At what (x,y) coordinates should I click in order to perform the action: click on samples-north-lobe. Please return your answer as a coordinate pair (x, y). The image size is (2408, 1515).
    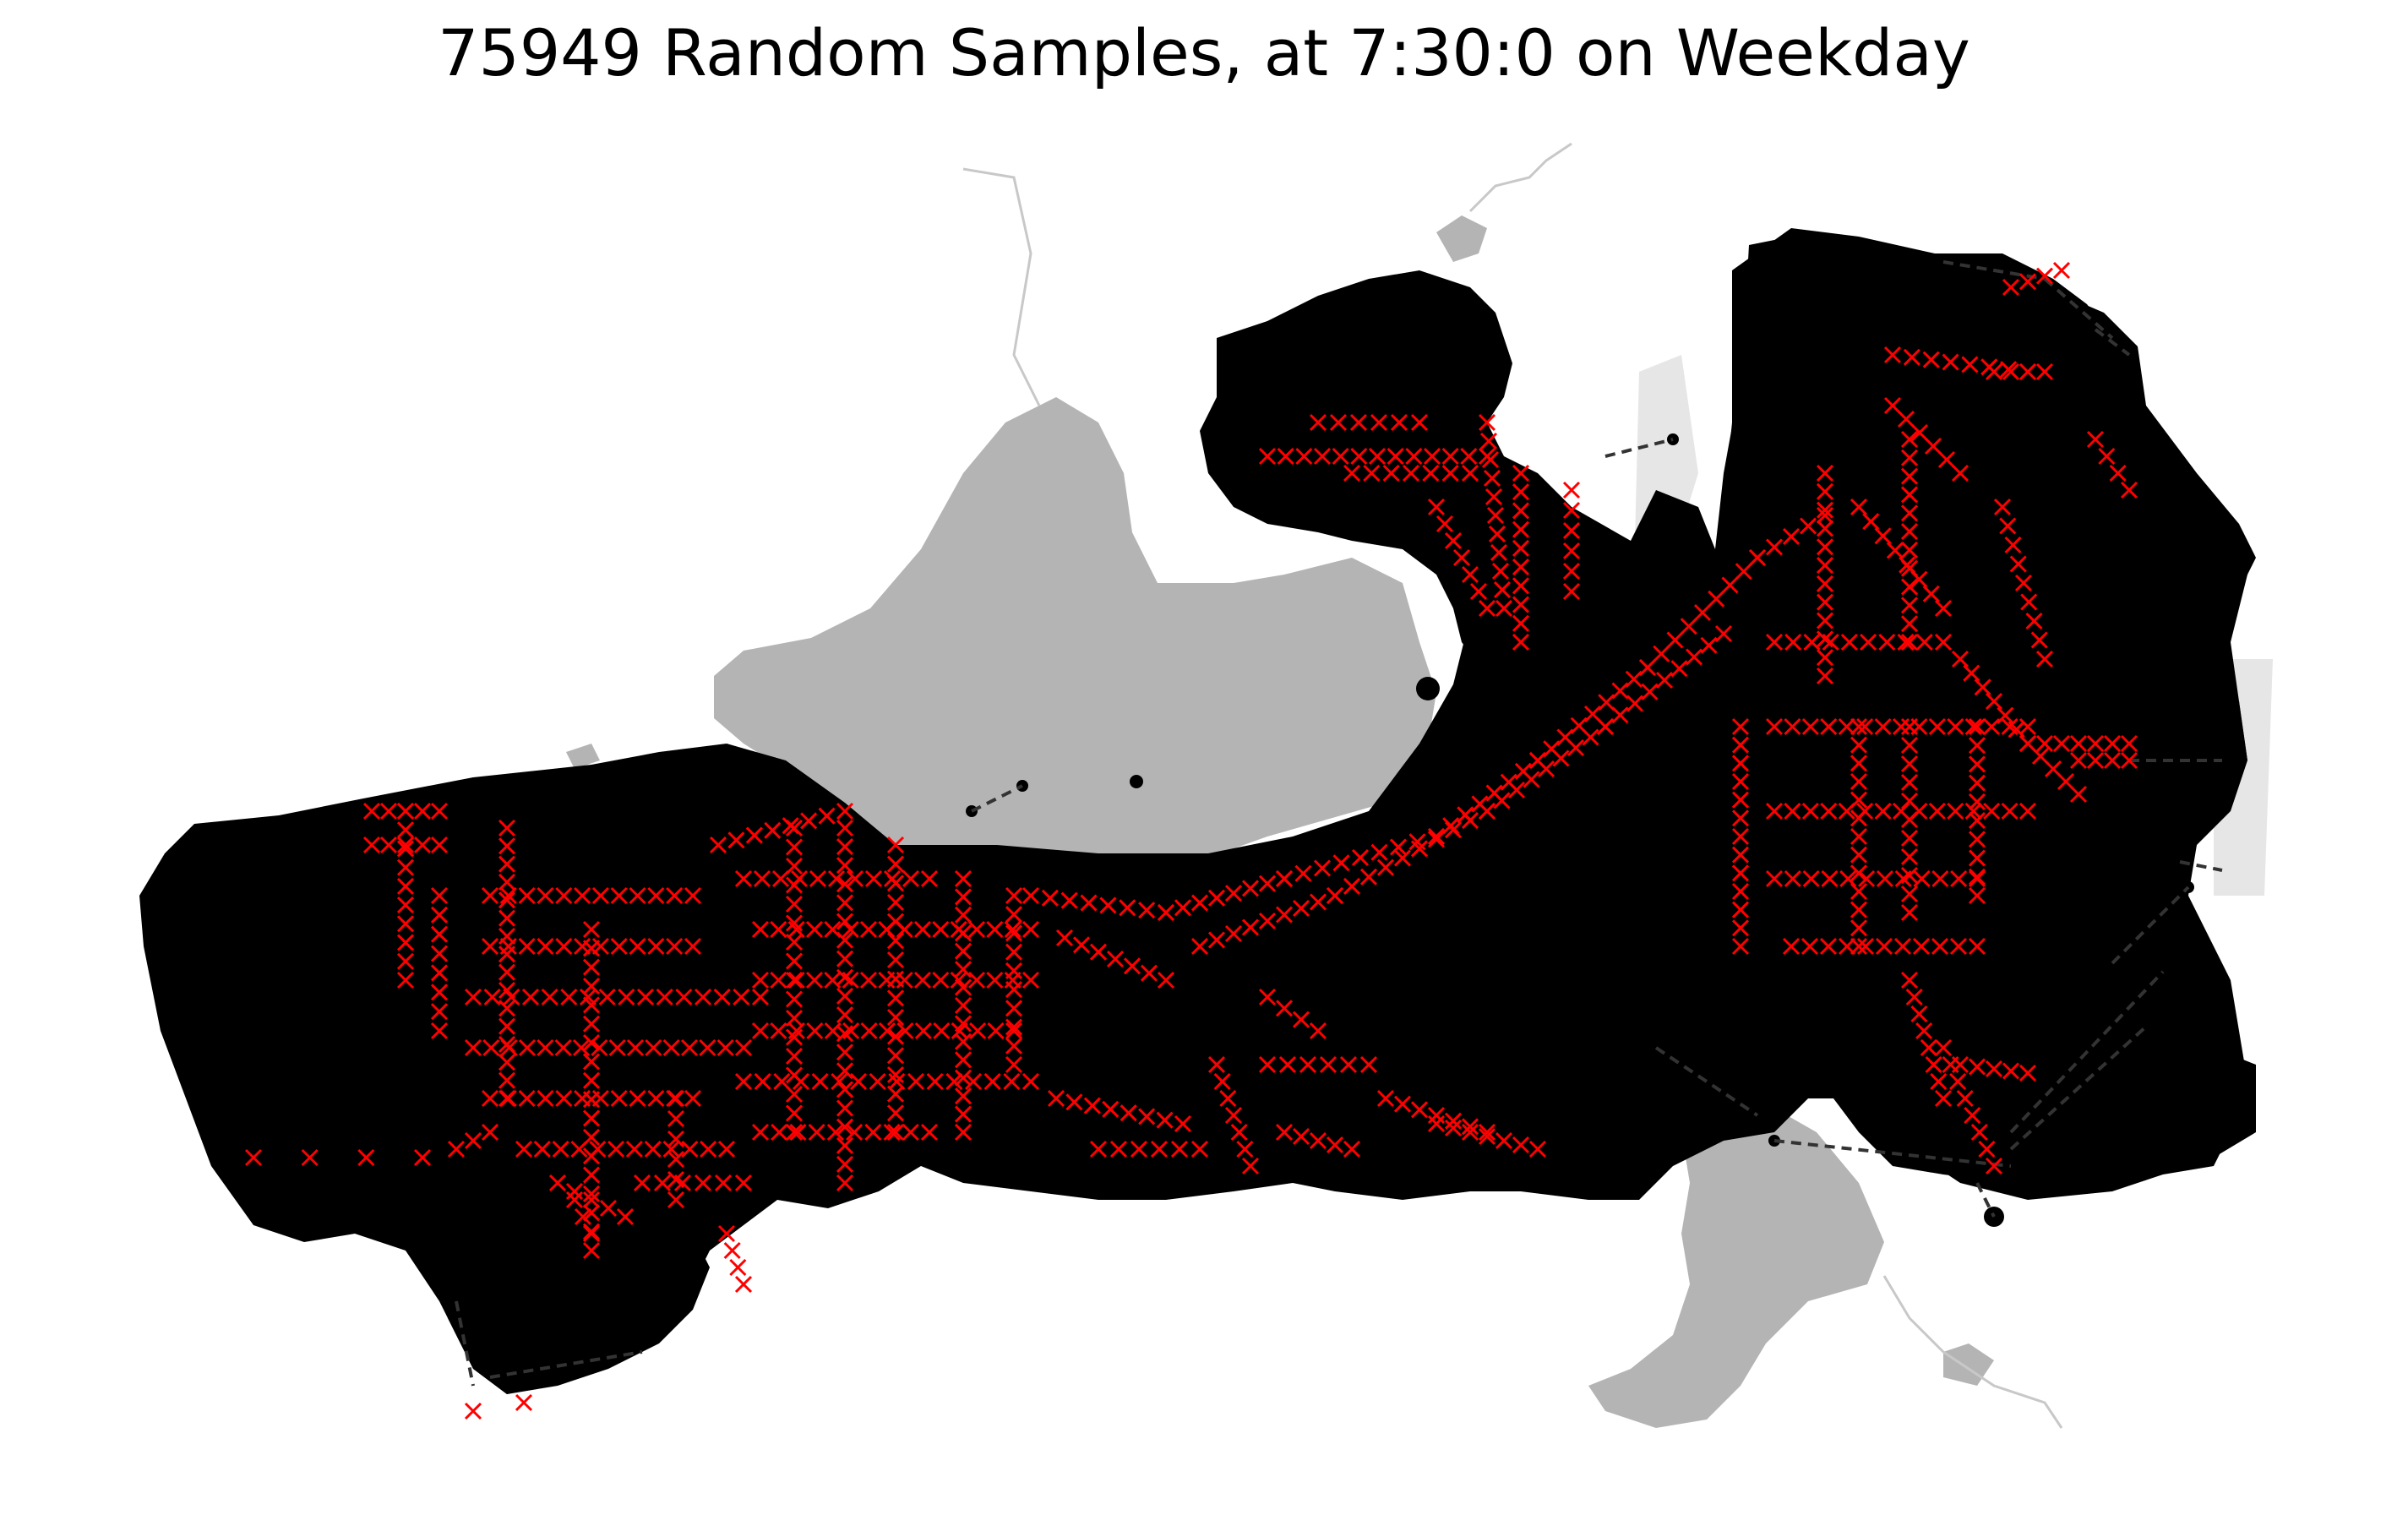
    Looking at the image, I should click on (1394, 485).